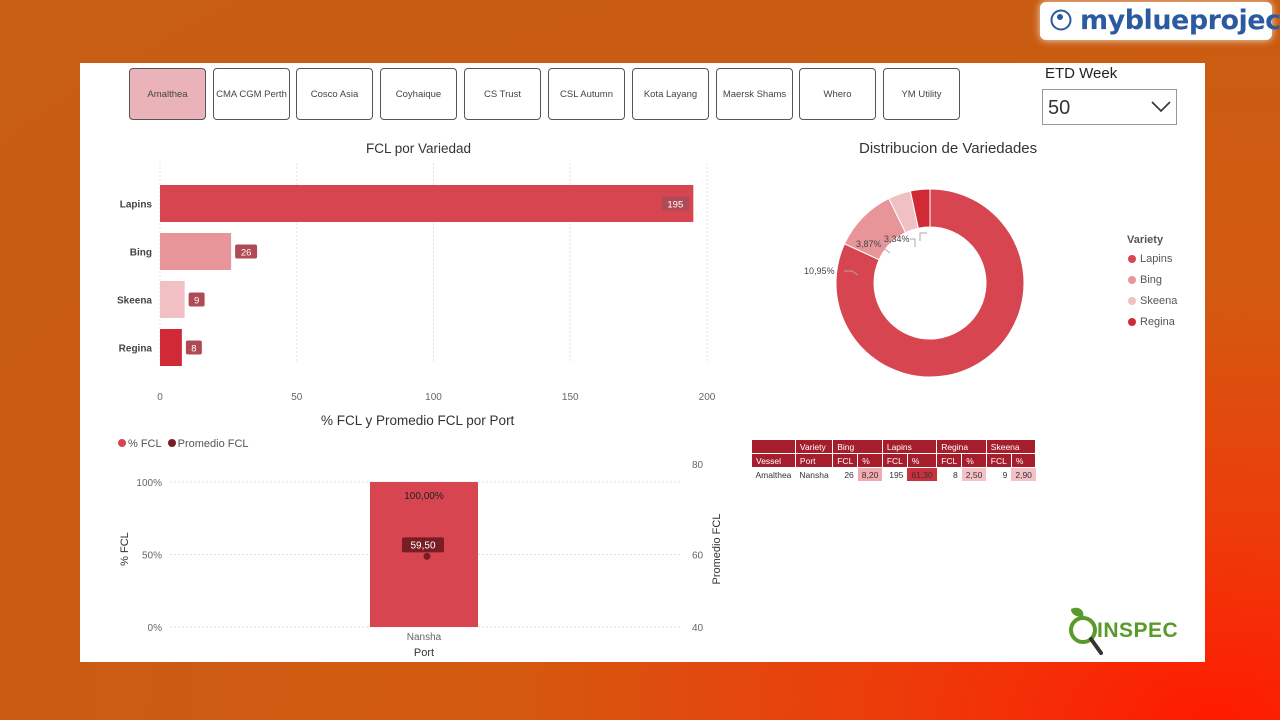 The image size is (1280, 720). I want to click on table-cell: 26, so click(849, 474).